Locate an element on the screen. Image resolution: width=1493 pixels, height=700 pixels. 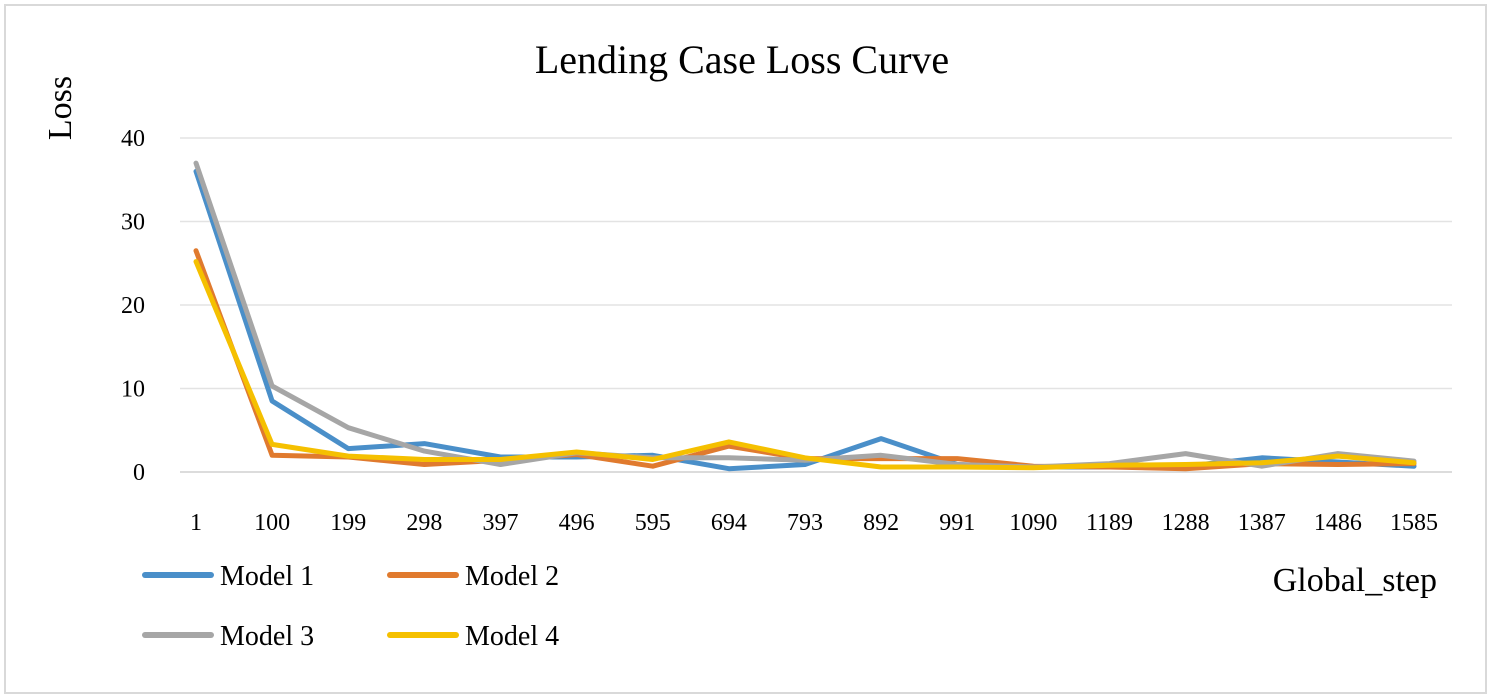
legend-item-model-1: Model 1 is located at coordinates (228, 576).